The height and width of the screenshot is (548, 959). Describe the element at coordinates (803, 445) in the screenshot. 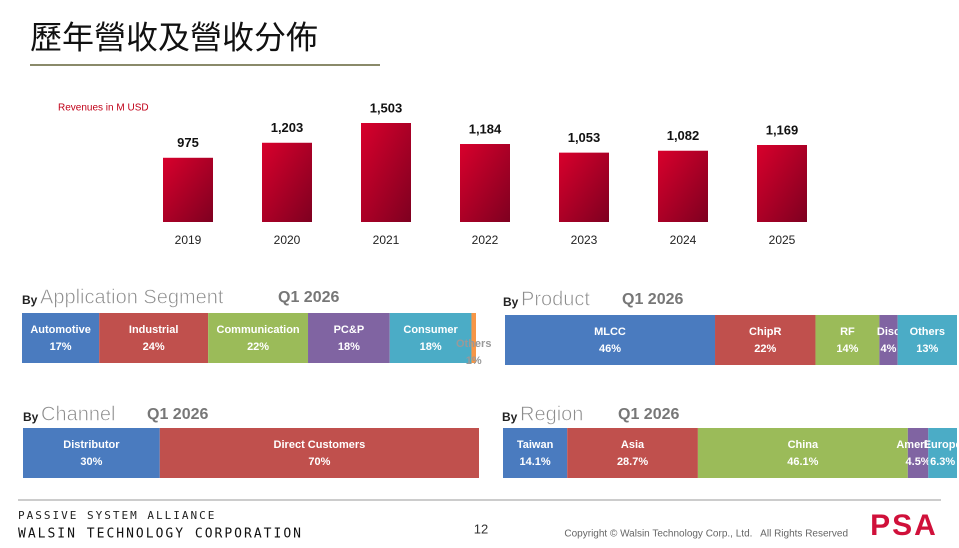

I see `segment-label: China` at that location.